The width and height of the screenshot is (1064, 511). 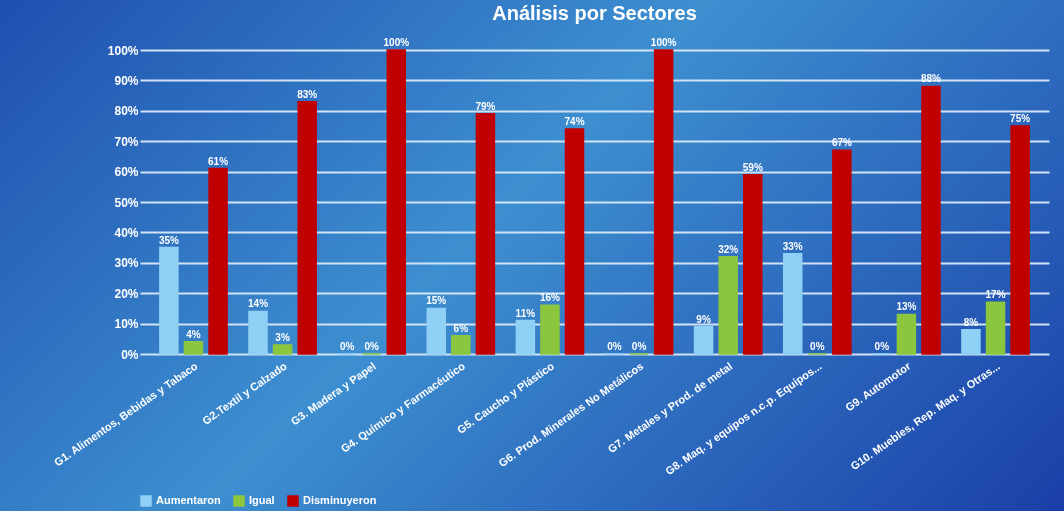 I want to click on data-label: 74%, so click(x=574, y=122).